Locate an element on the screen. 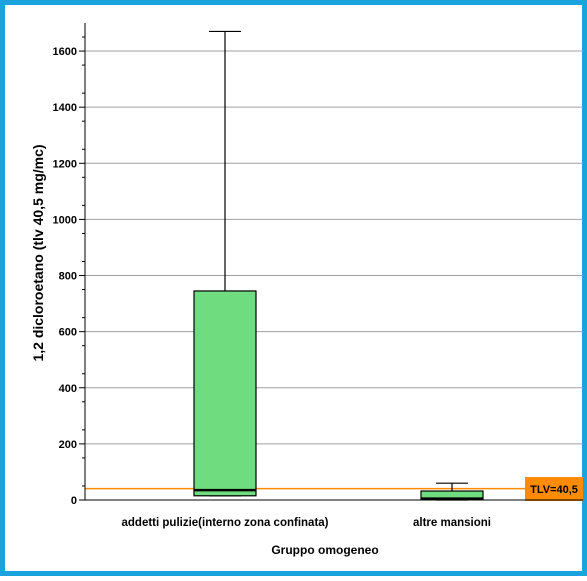 The height and width of the screenshot is (581, 587). y-axis-title: 1,2 dicloroetano (tlv 40,5 mg/mc) is located at coordinates (38, 252).